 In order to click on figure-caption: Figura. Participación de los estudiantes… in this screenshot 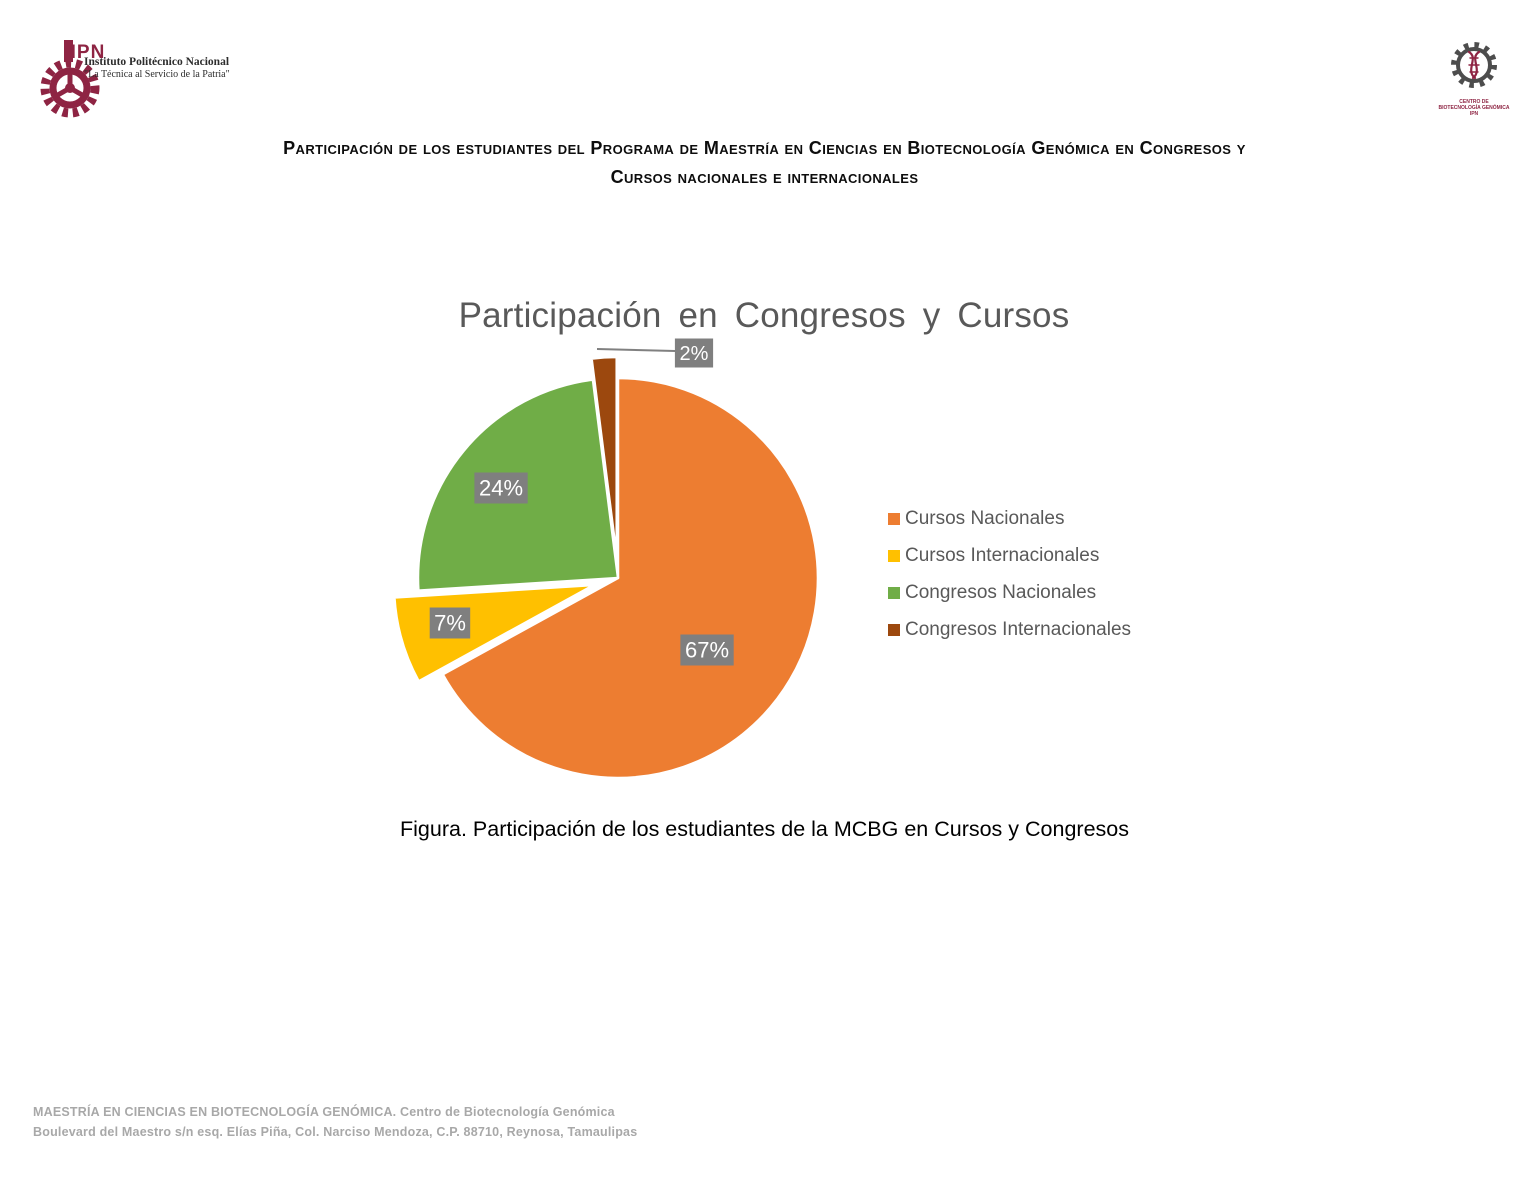, I will do `click(764, 829)`.